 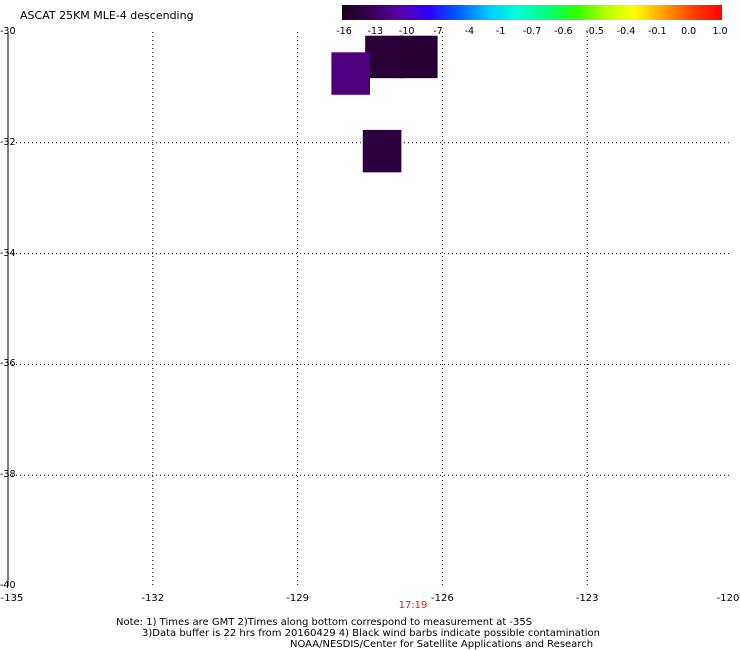 I want to click on colorbar-tick-label: -4, so click(x=469, y=31).